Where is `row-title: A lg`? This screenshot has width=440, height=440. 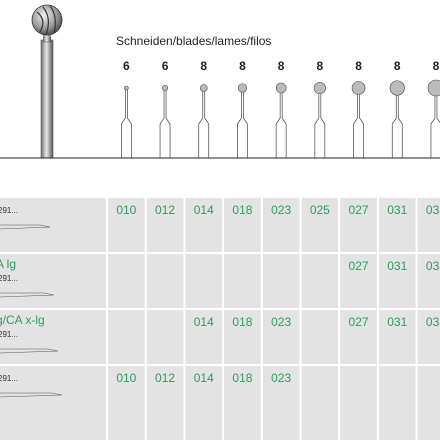 row-title: A lg is located at coordinates (8, 264).